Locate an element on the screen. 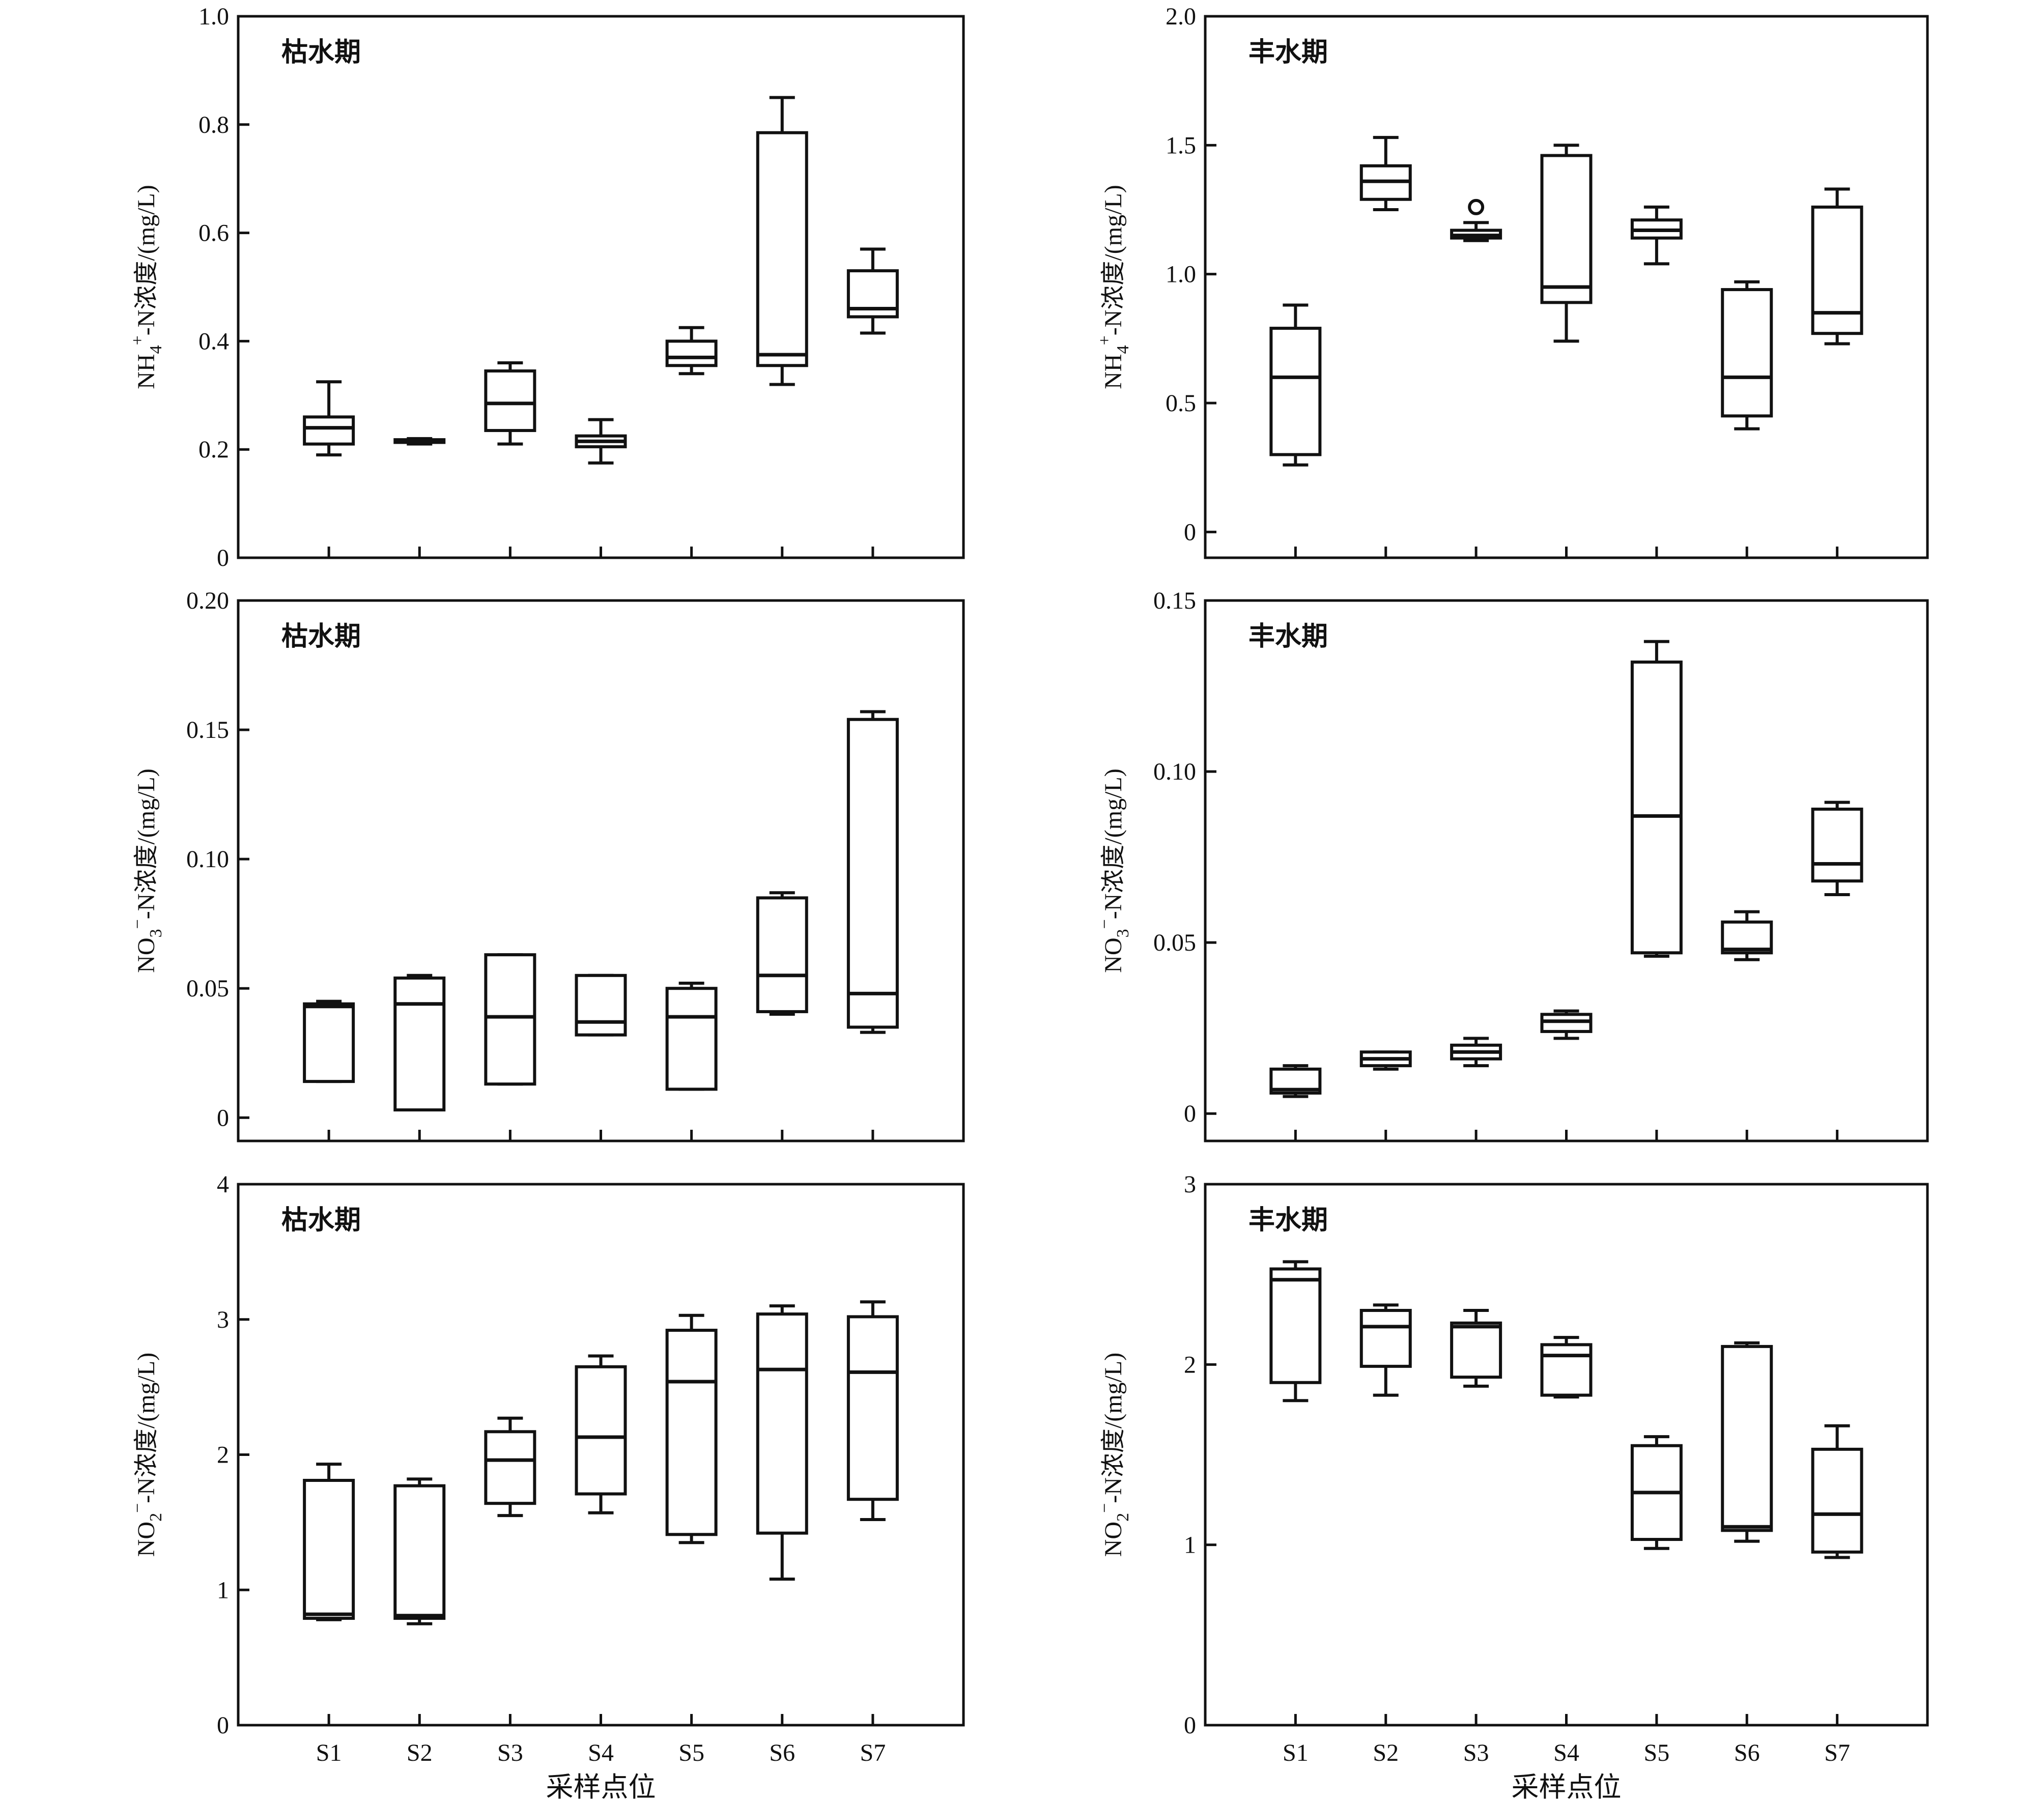 The height and width of the screenshot is (1802, 2044). panel-1: 0 0.2 0.4 0.6 0.8 1.0 枯水期 NH4+-N浓度/(mg/L) is located at coordinates (546, 287).